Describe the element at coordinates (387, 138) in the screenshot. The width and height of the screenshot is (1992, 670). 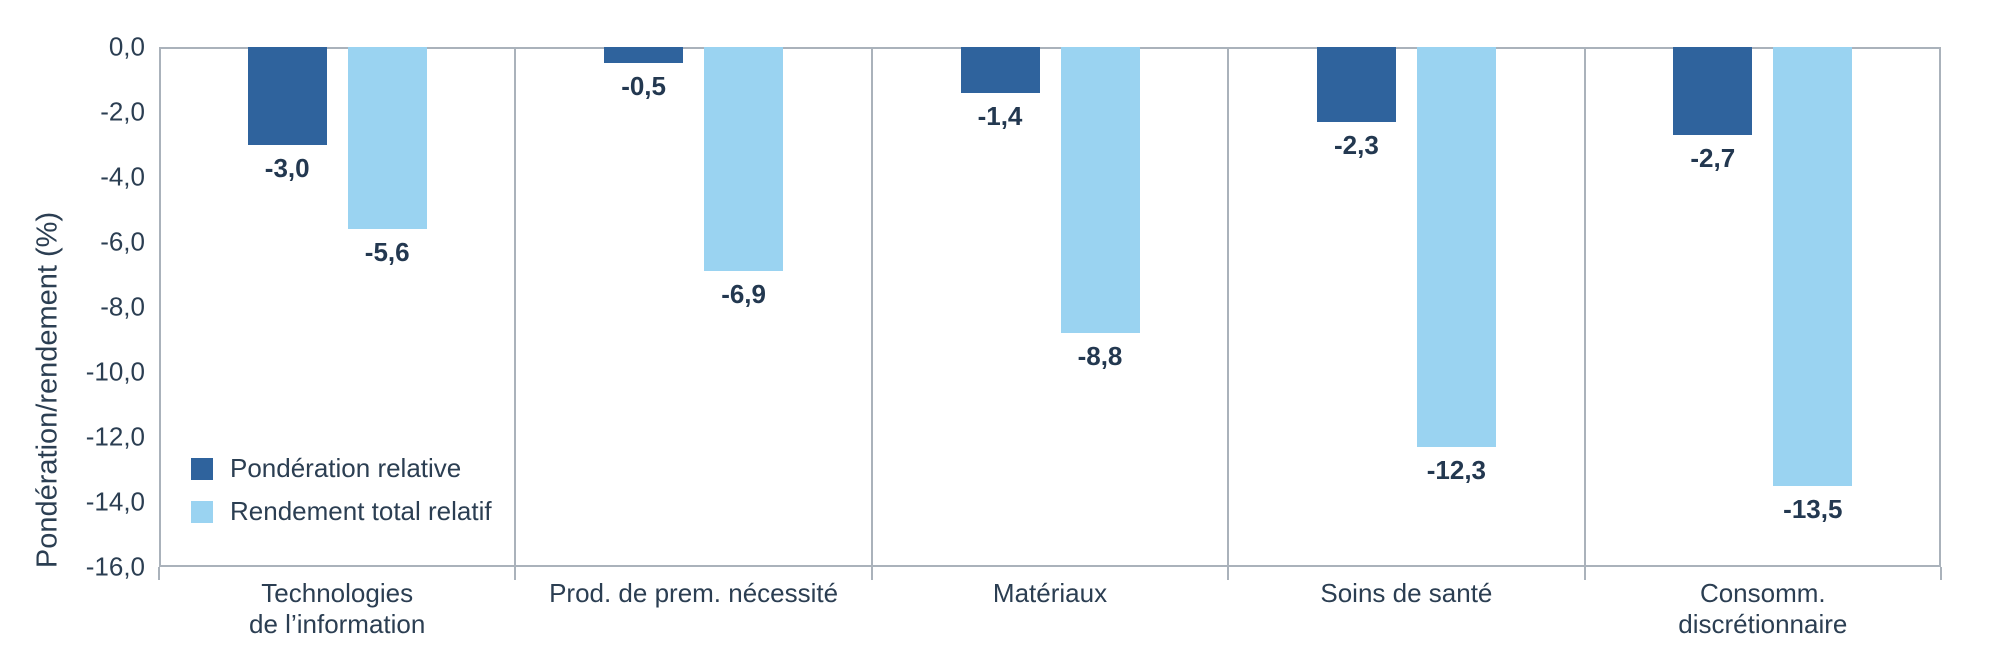
I see `bar-s1-c0` at that location.